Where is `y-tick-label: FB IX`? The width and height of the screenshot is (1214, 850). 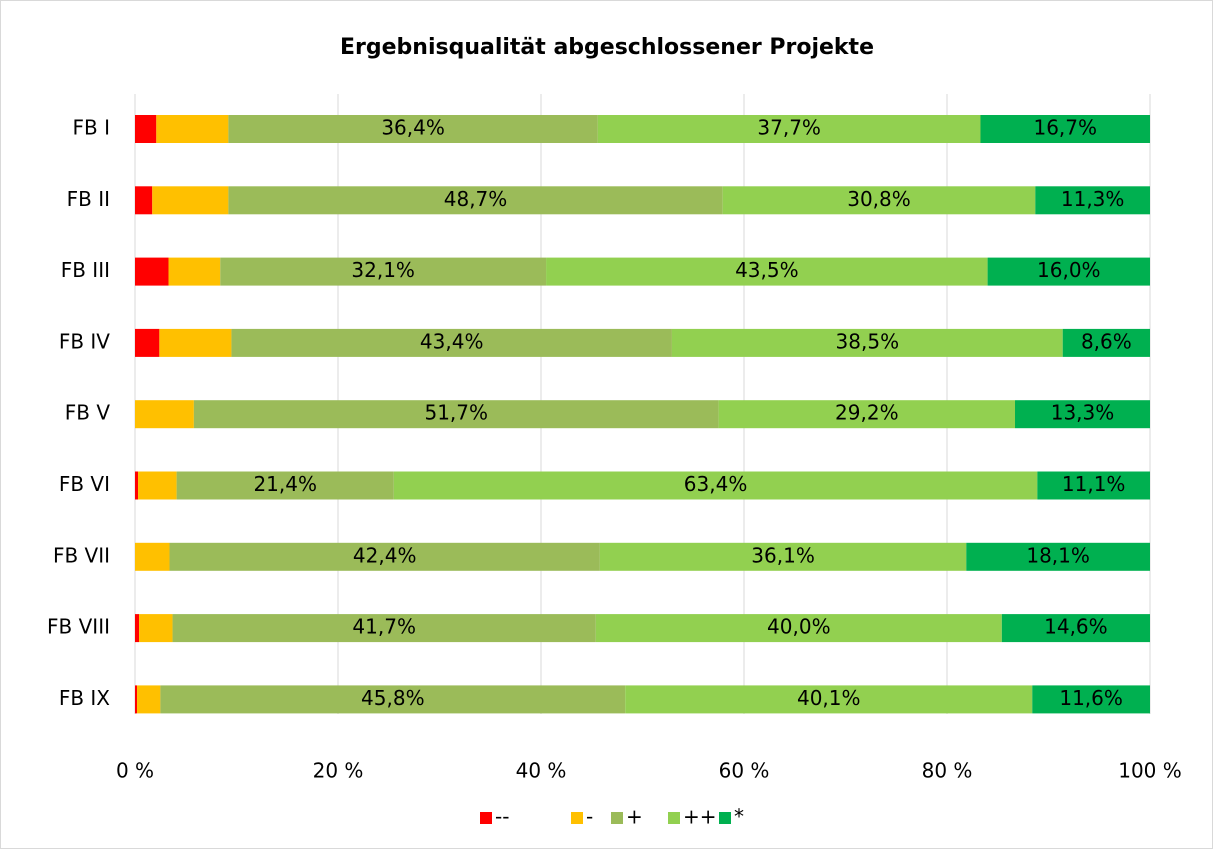 y-tick-label: FB IX is located at coordinates (84, 698).